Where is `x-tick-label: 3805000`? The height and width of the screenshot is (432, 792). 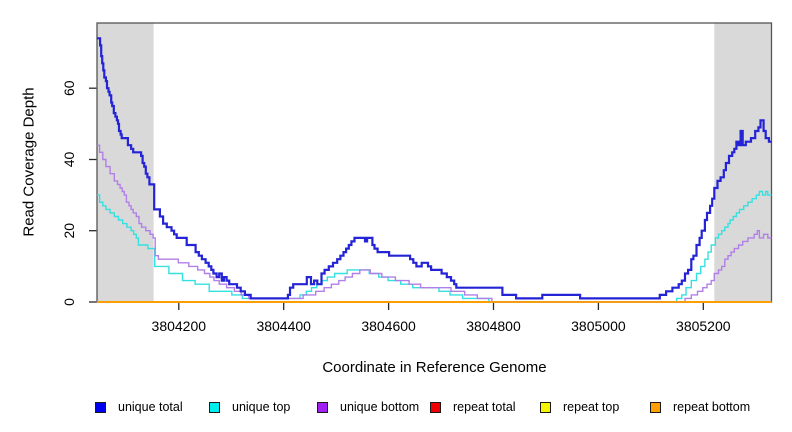
x-tick-label: 3805000 is located at coordinates (598, 326).